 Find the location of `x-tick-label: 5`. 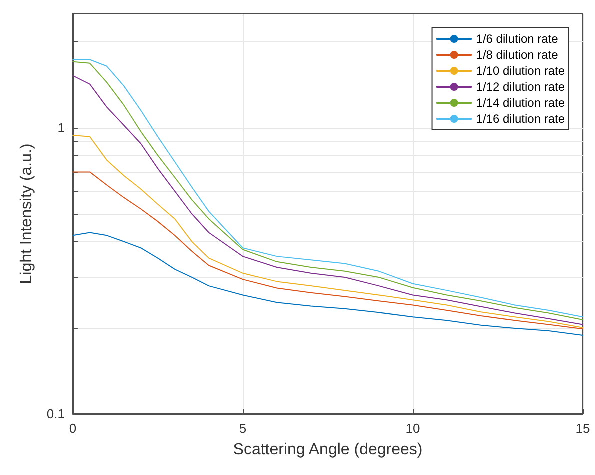

x-tick-label: 5 is located at coordinates (243, 428).